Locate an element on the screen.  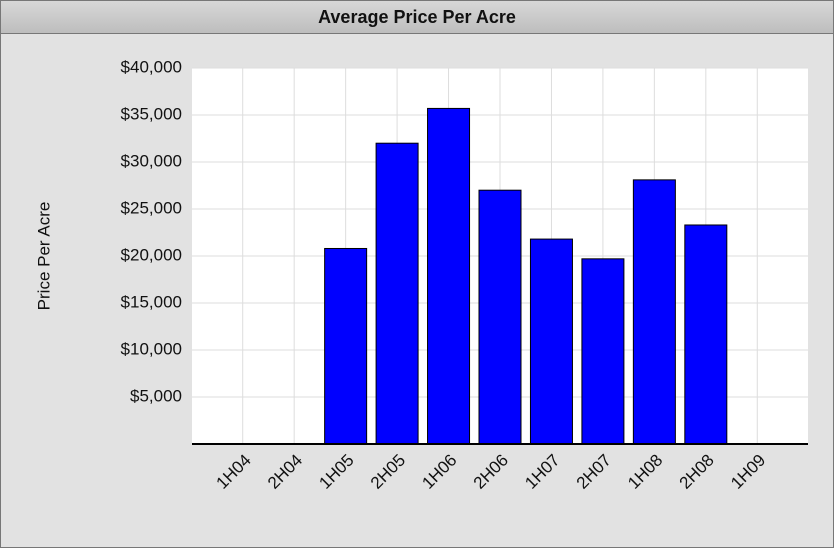
y-tick-label: $30,000 is located at coordinates (151, 160).